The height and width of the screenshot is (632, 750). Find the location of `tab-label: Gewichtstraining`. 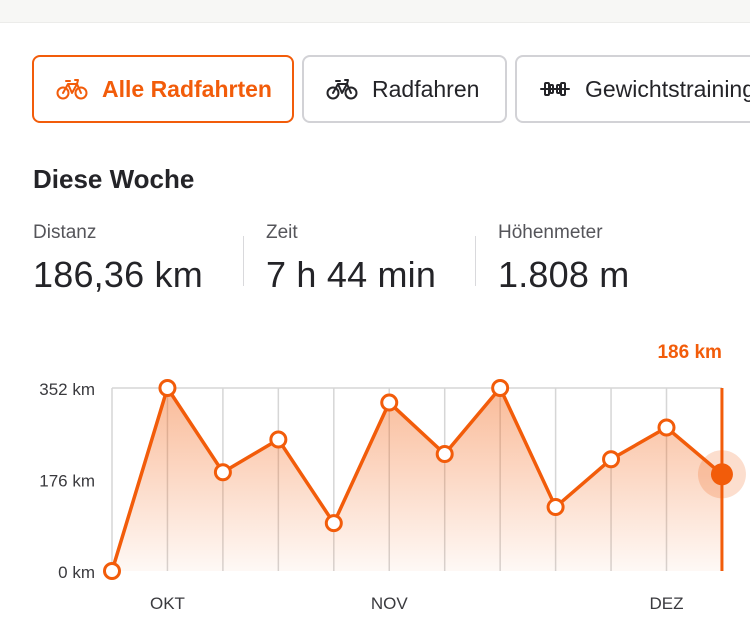

tab-label: Gewichtstraining is located at coordinates (667, 88).